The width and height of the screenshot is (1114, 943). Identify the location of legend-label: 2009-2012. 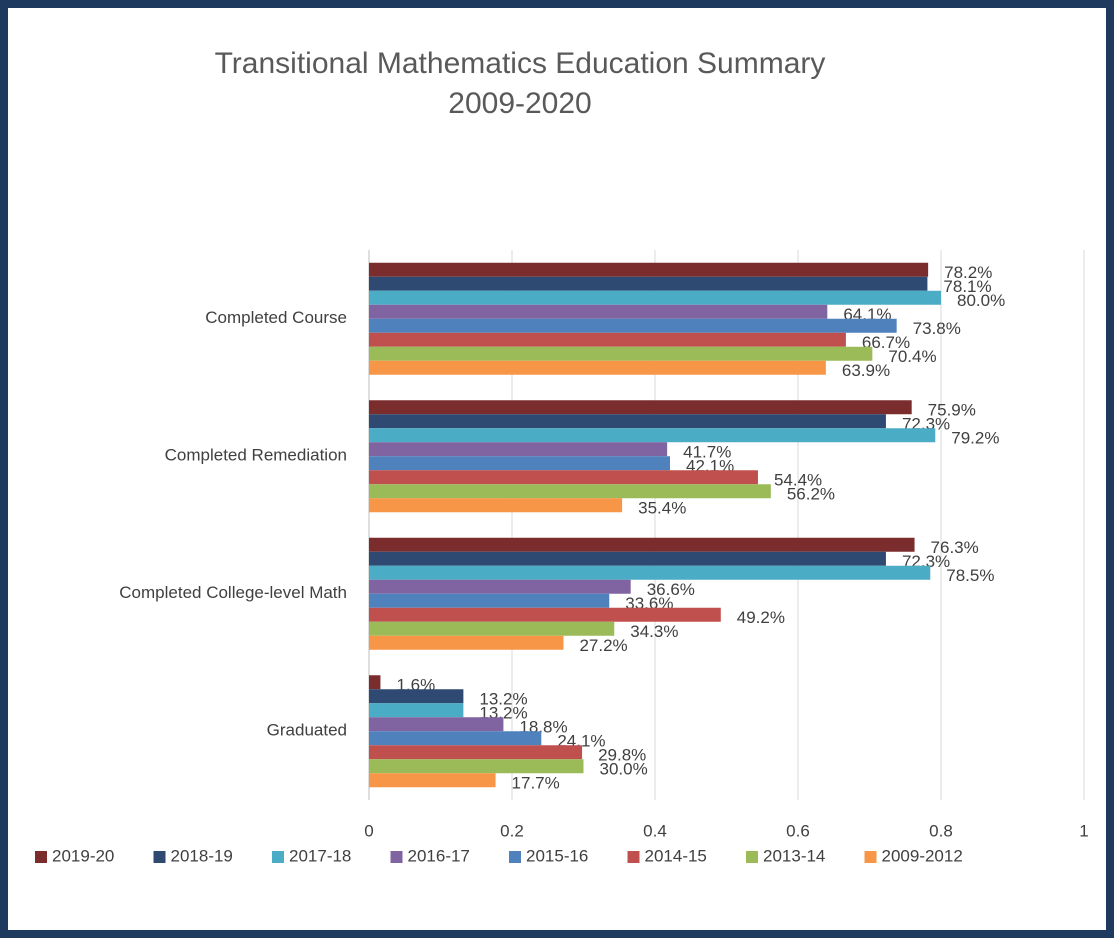
(922, 855).